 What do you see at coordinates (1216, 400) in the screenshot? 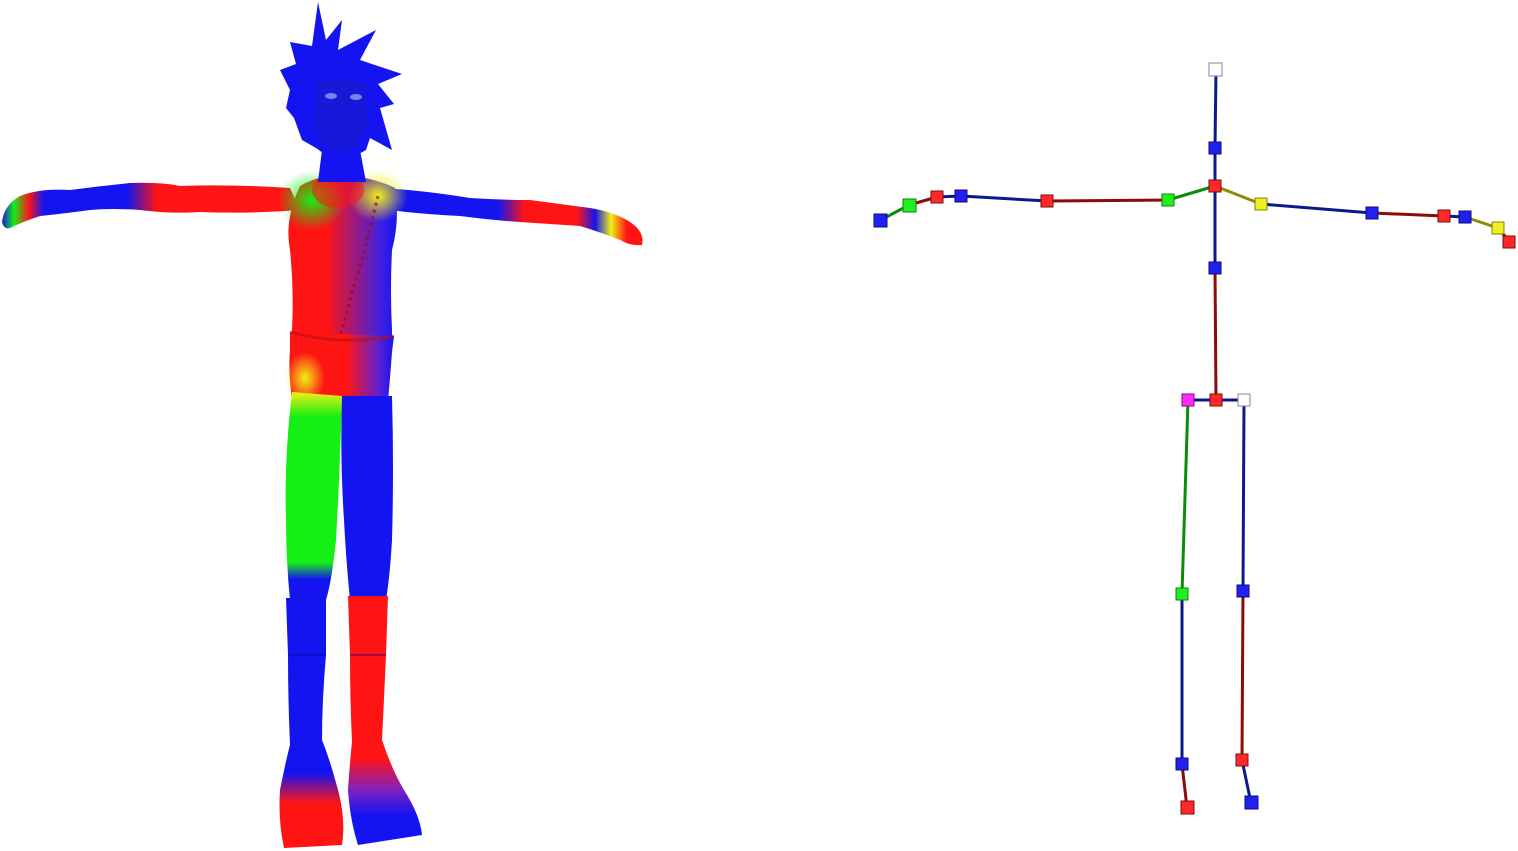
I see `joint-pelvis` at bounding box center [1216, 400].